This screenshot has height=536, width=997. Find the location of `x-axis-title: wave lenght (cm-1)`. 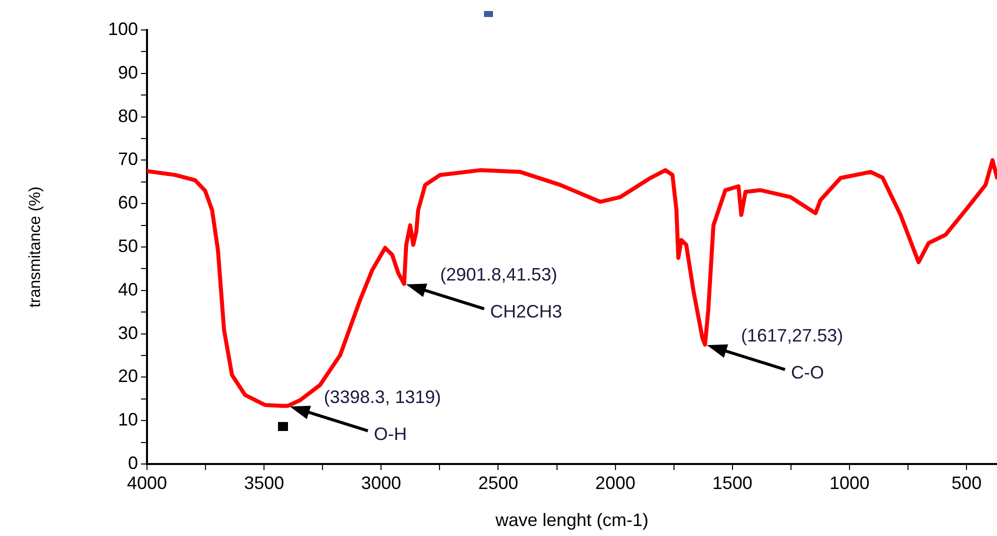

x-axis-title: wave lenght (cm-1) is located at coordinates (571, 520).